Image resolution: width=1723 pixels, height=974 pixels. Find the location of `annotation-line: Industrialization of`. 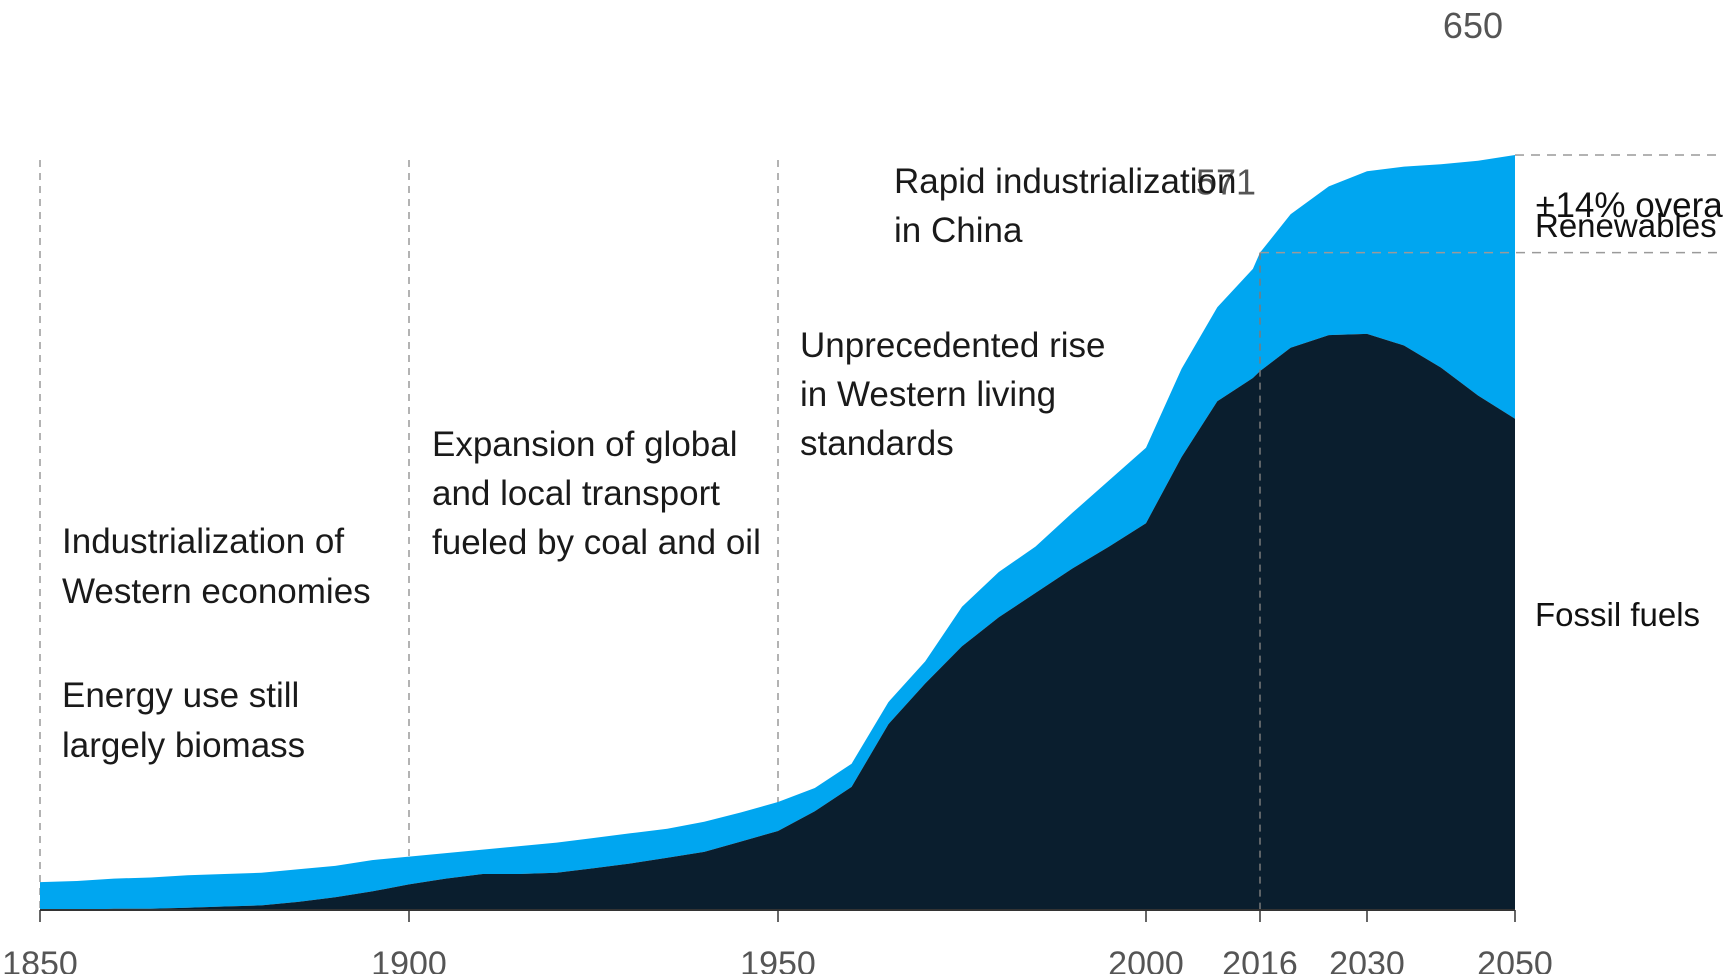

annotation-line: Industrialization of is located at coordinates (203, 541).